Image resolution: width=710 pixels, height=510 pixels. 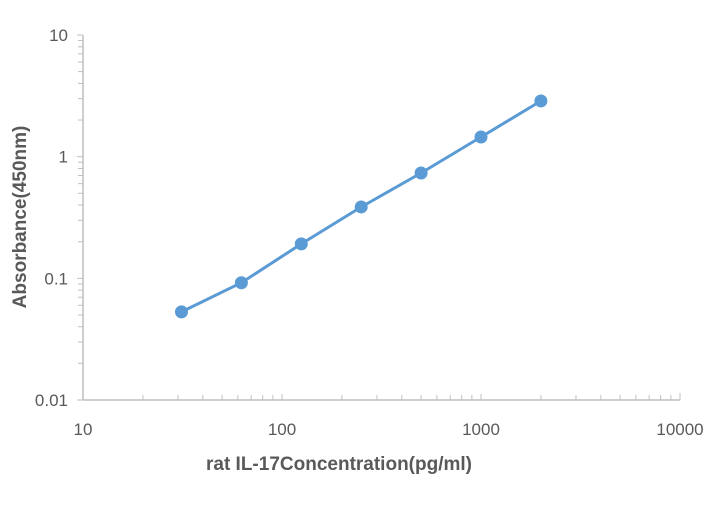 I want to click on x-tick-label: 1000, so click(x=481, y=429).